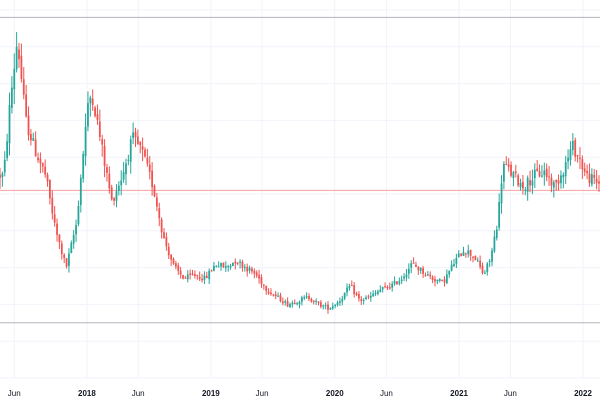 The width and height of the screenshot is (600, 400). I want to click on x-axis: Jun 2018 Jun 2019 Jun 2020 Jun 2021 Jun 2022, so click(300, 393).